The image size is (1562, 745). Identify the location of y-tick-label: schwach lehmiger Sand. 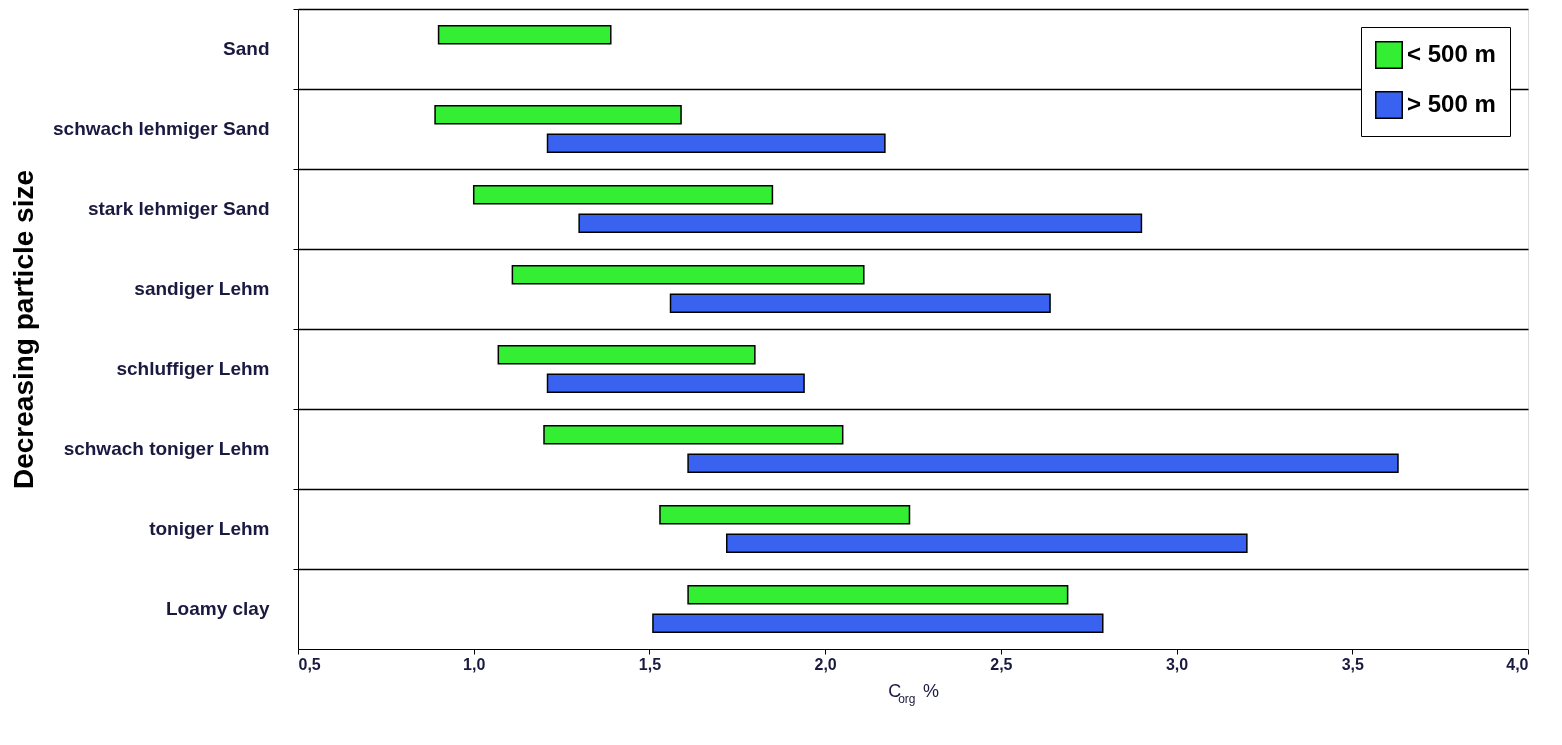
(161, 128).